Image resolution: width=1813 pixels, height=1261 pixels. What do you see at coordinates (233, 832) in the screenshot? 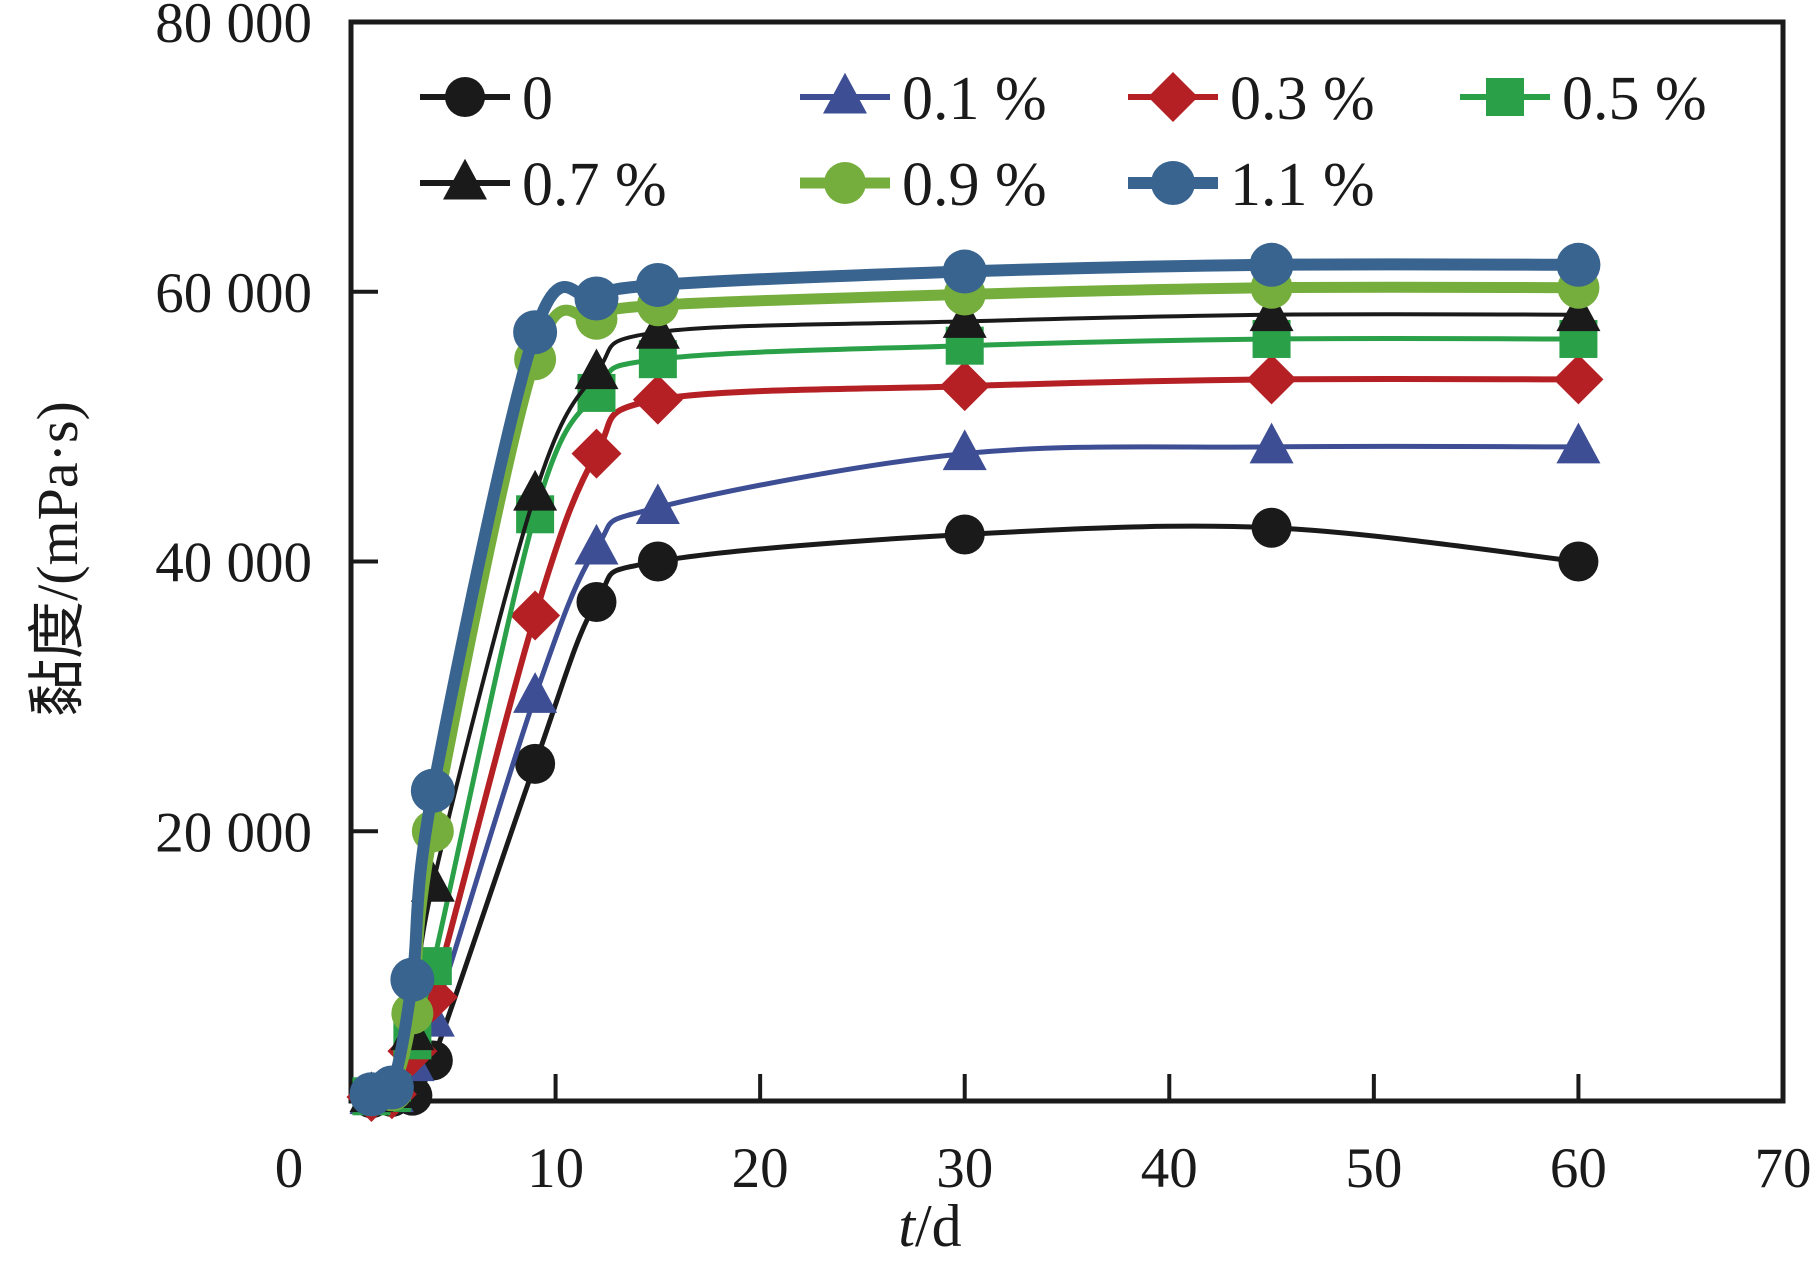
I see `y-tick-label: 20 000` at bounding box center [233, 832].